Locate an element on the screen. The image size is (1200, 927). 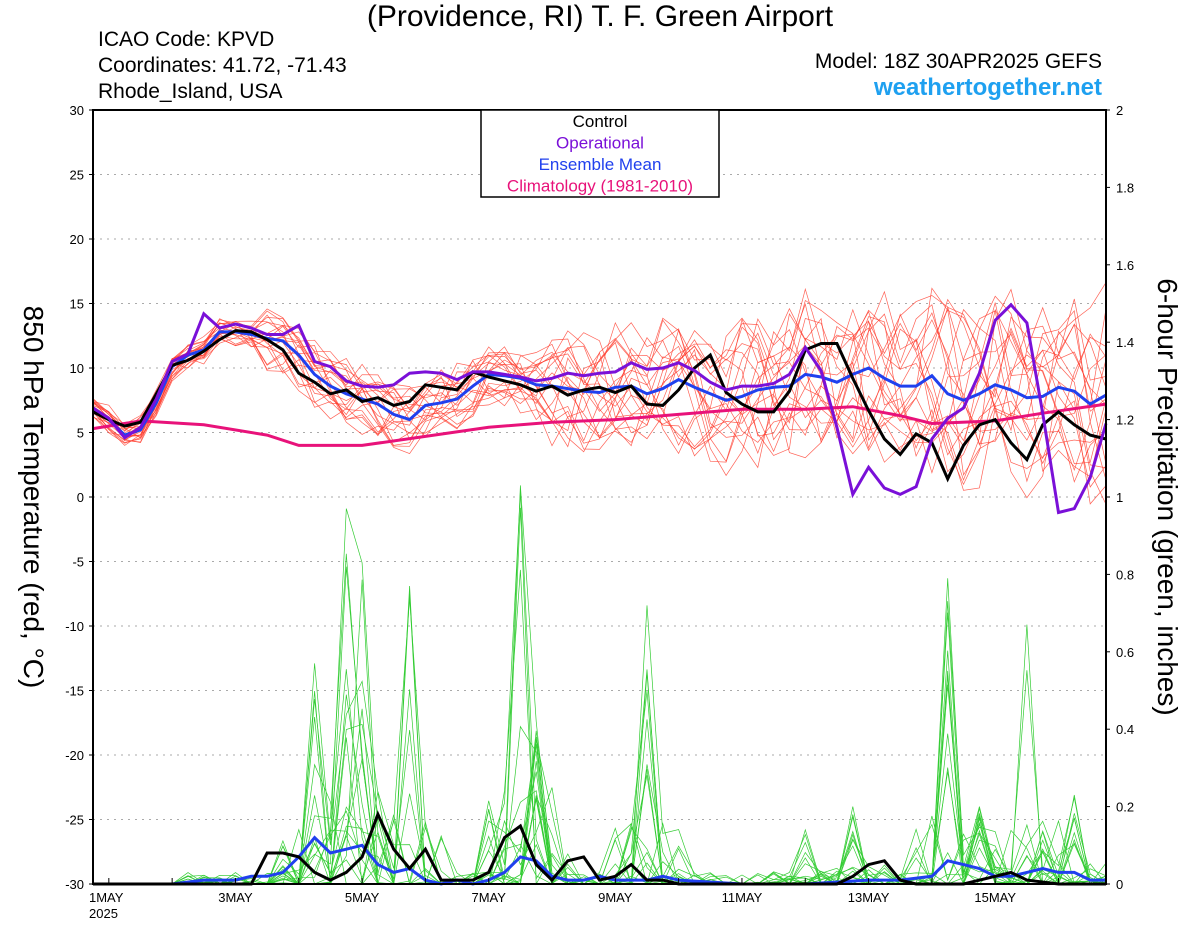
legend-item-mean: Ensemble Mean is located at coordinates (600, 164).